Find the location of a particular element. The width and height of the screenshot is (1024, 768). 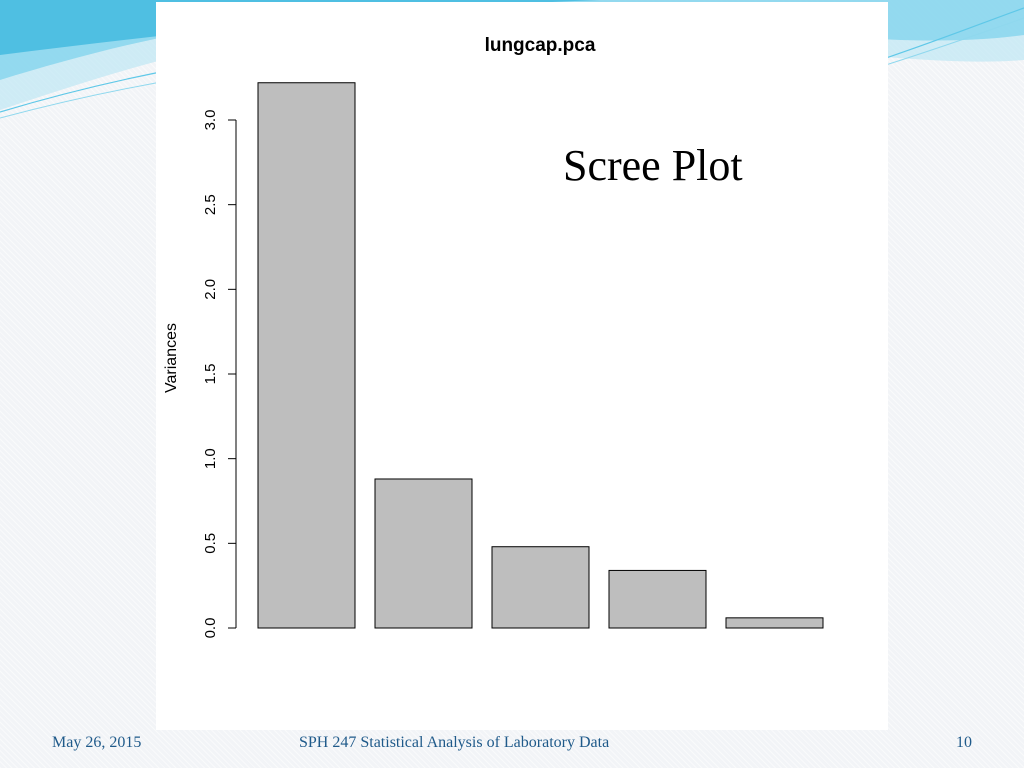

y-tick-label: 0.5 is located at coordinates (210, 543).